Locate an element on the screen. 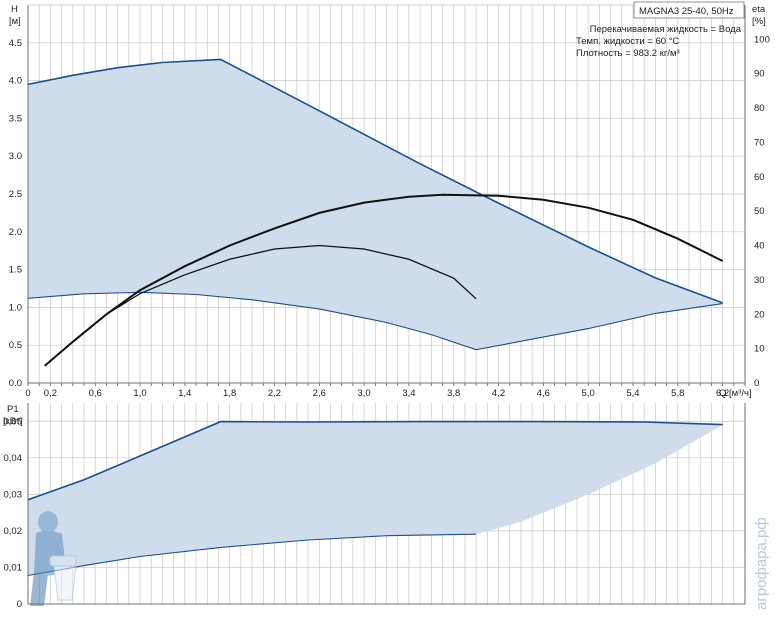 The width and height of the screenshot is (775, 625). x-tick-label: 4,2 is located at coordinates (498, 393).